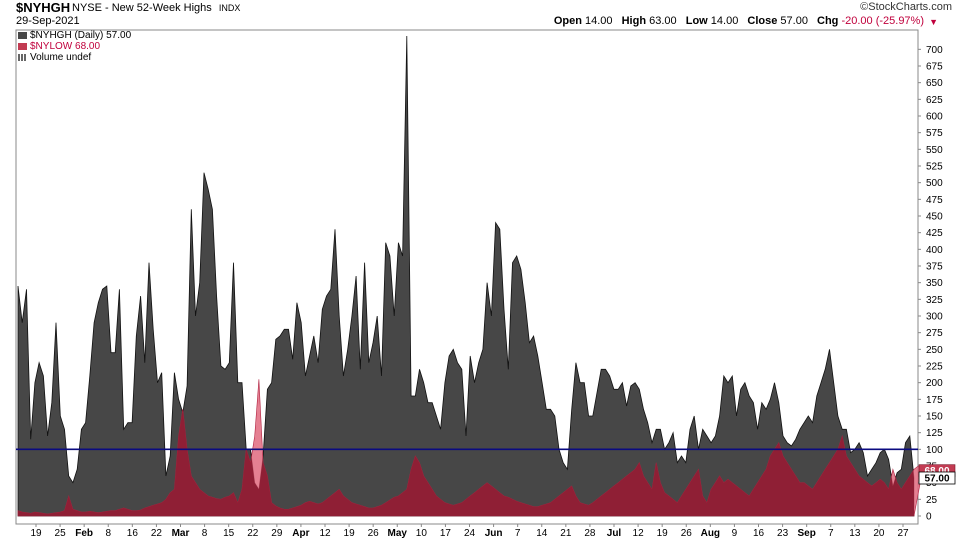  I want to click on x-tick-label: Feb, so click(84, 533).